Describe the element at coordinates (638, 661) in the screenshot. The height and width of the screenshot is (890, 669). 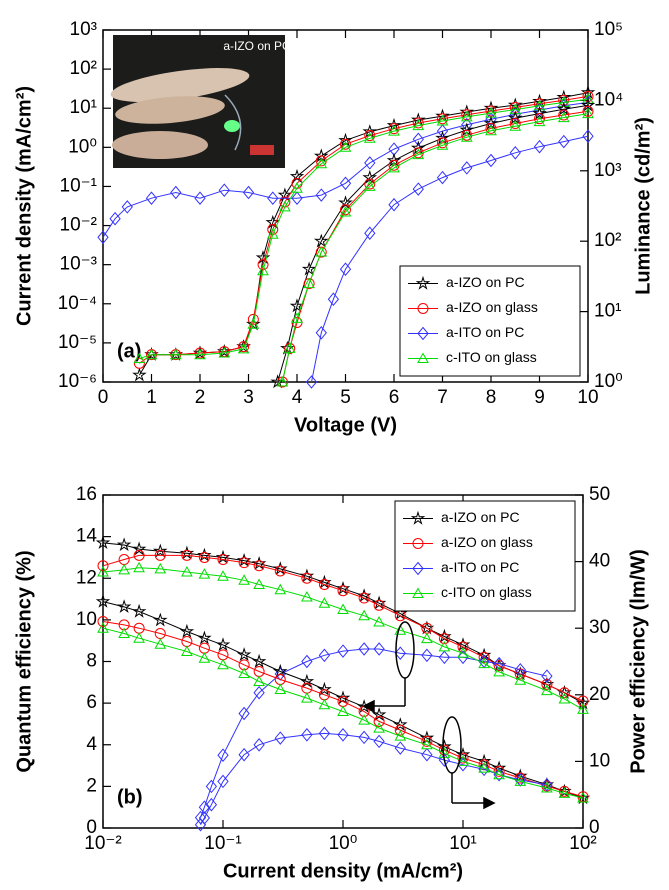
I see `y2-axis-title: Power efficiency (lm/W)` at that location.